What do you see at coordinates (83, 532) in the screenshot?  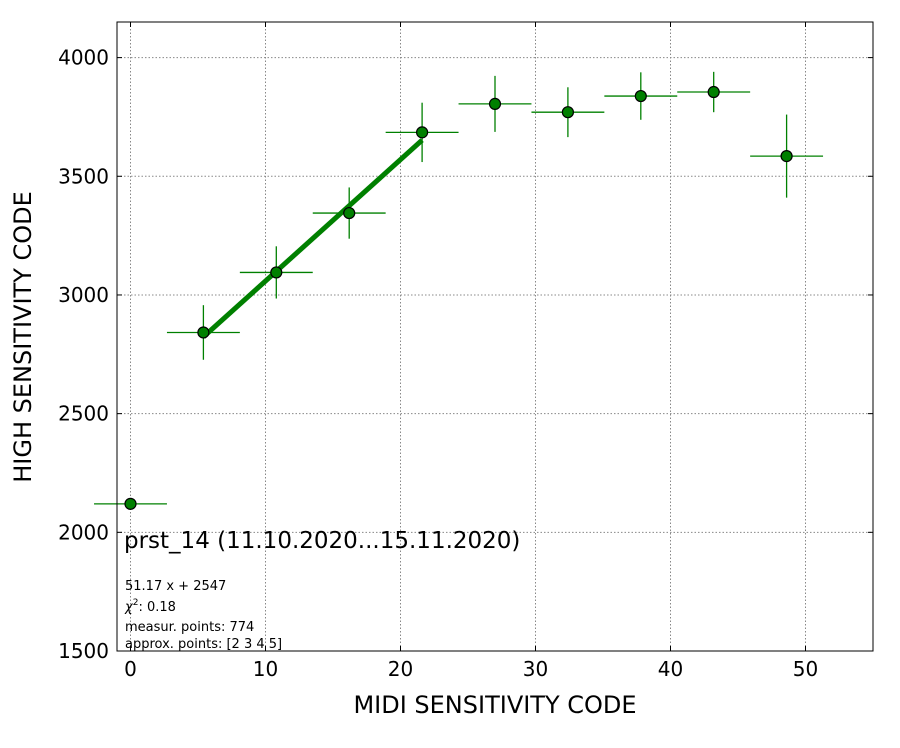 I see `y-tick-label: 2000` at bounding box center [83, 532].